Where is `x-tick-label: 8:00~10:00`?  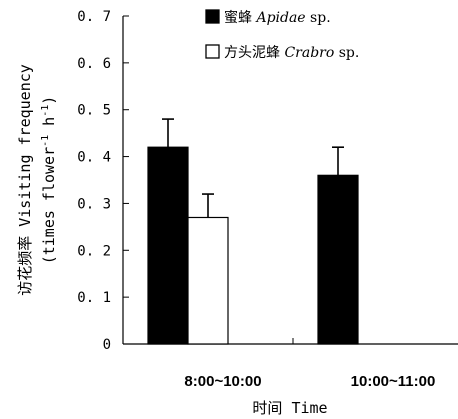 x-tick-label: 8:00~10:00 is located at coordinates (222, 381).